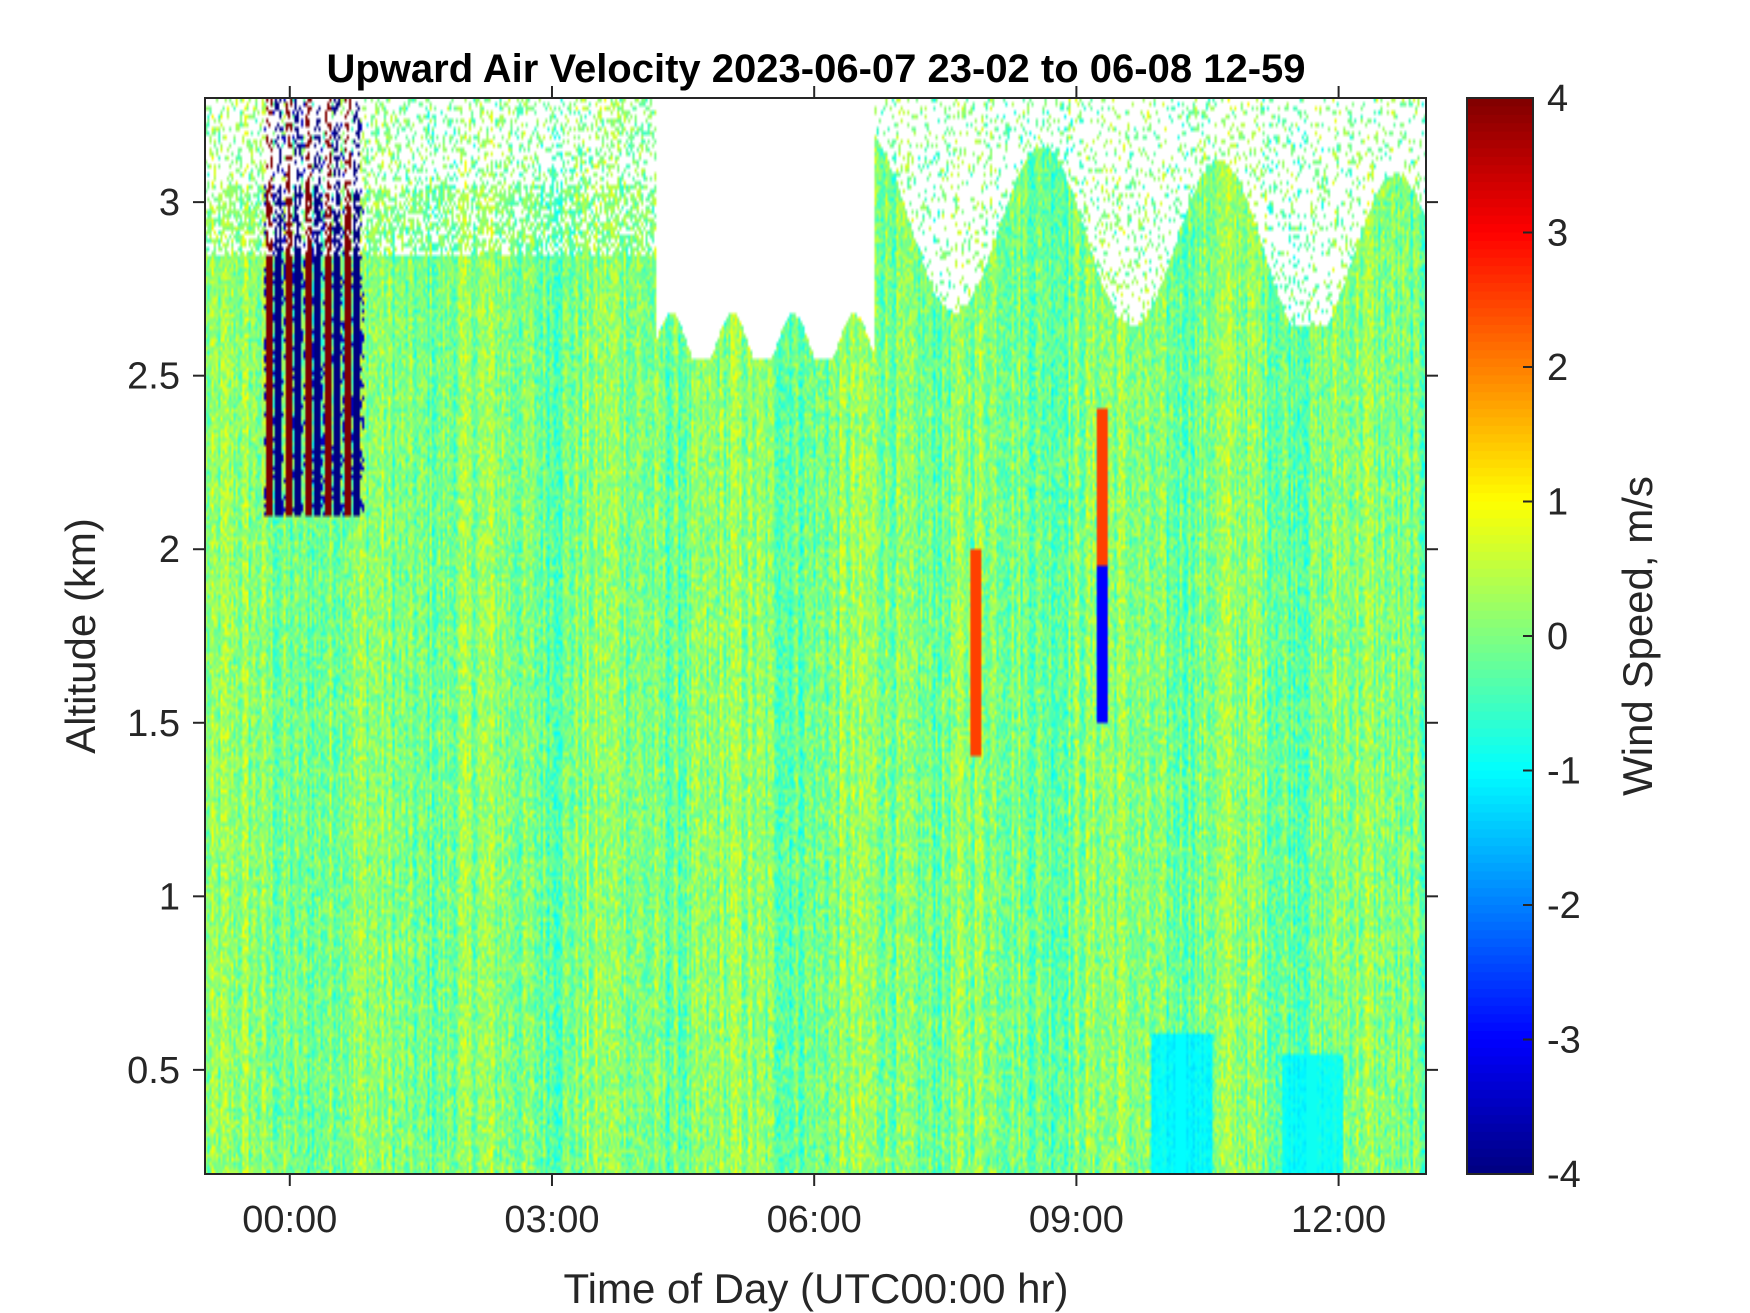 This screenshot has height=1313, width=1750. What do you see at coordinates (1557, 99) in the screenshot?
I see `colorbar-tick-label: 4` at bounding box center [1557, 99].